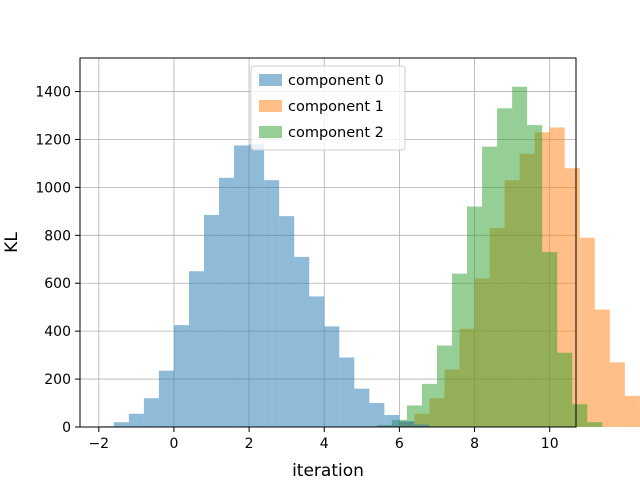 This screenshot has height=480, width=640. Describe the element at coordinates (336, 81) in the screenshot. I see `legend-label-0: component 0` at that location.